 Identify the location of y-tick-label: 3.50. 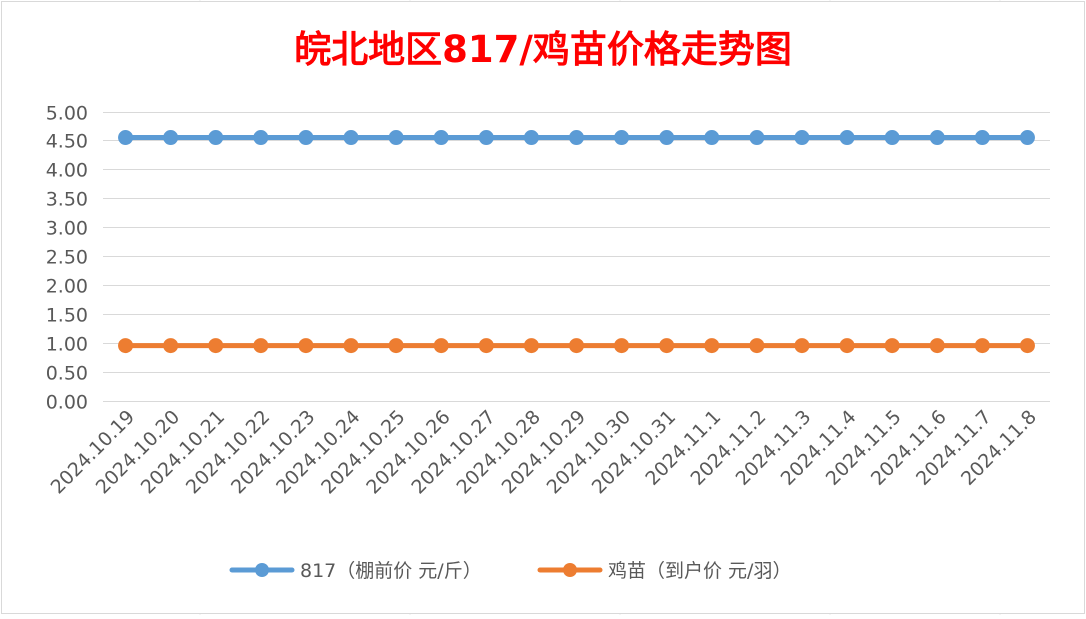
(67, 200).